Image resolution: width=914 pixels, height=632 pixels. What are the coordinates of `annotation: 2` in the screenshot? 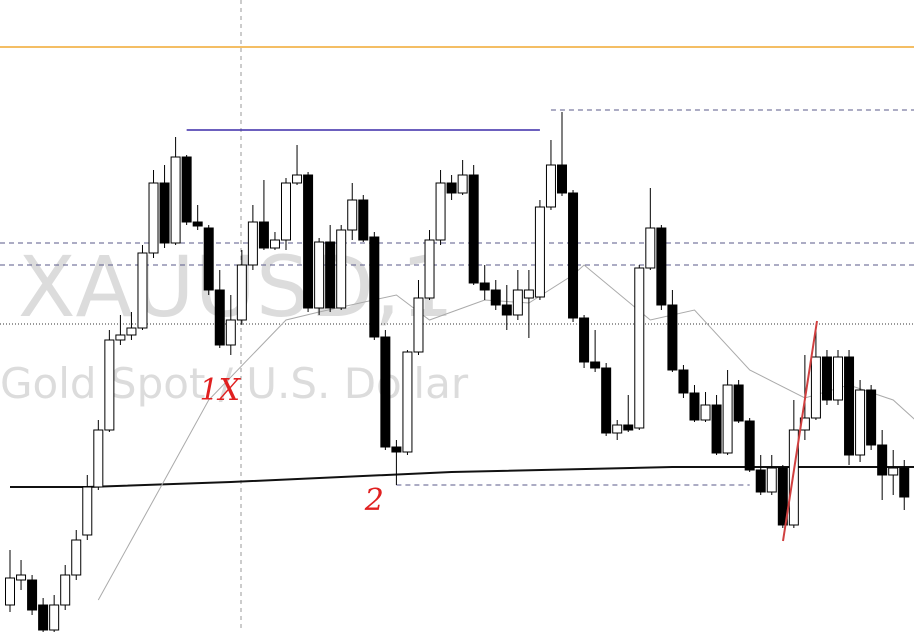 It's located at (374, 500).